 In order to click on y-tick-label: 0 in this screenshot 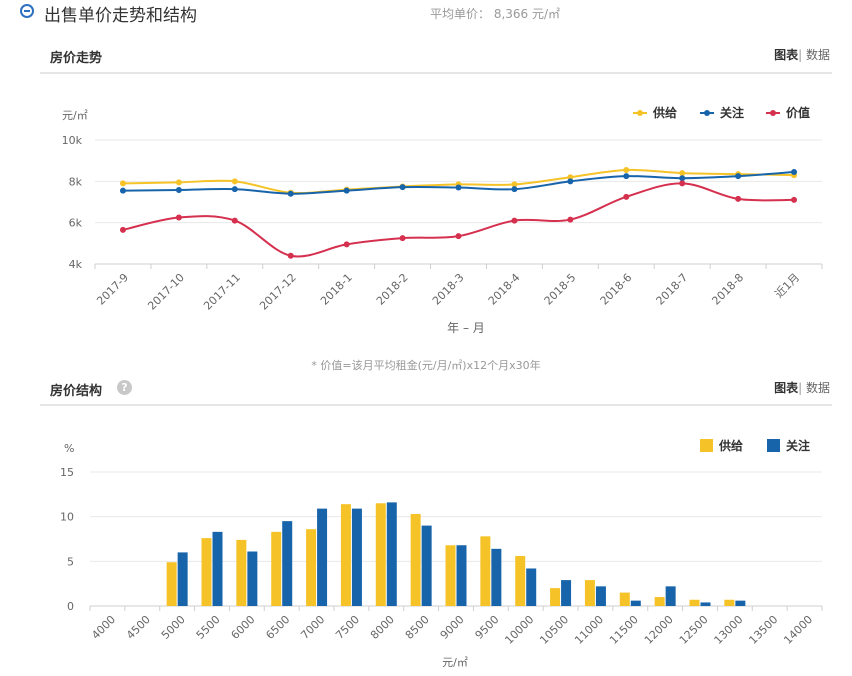, I will do `click(70, 606)`.